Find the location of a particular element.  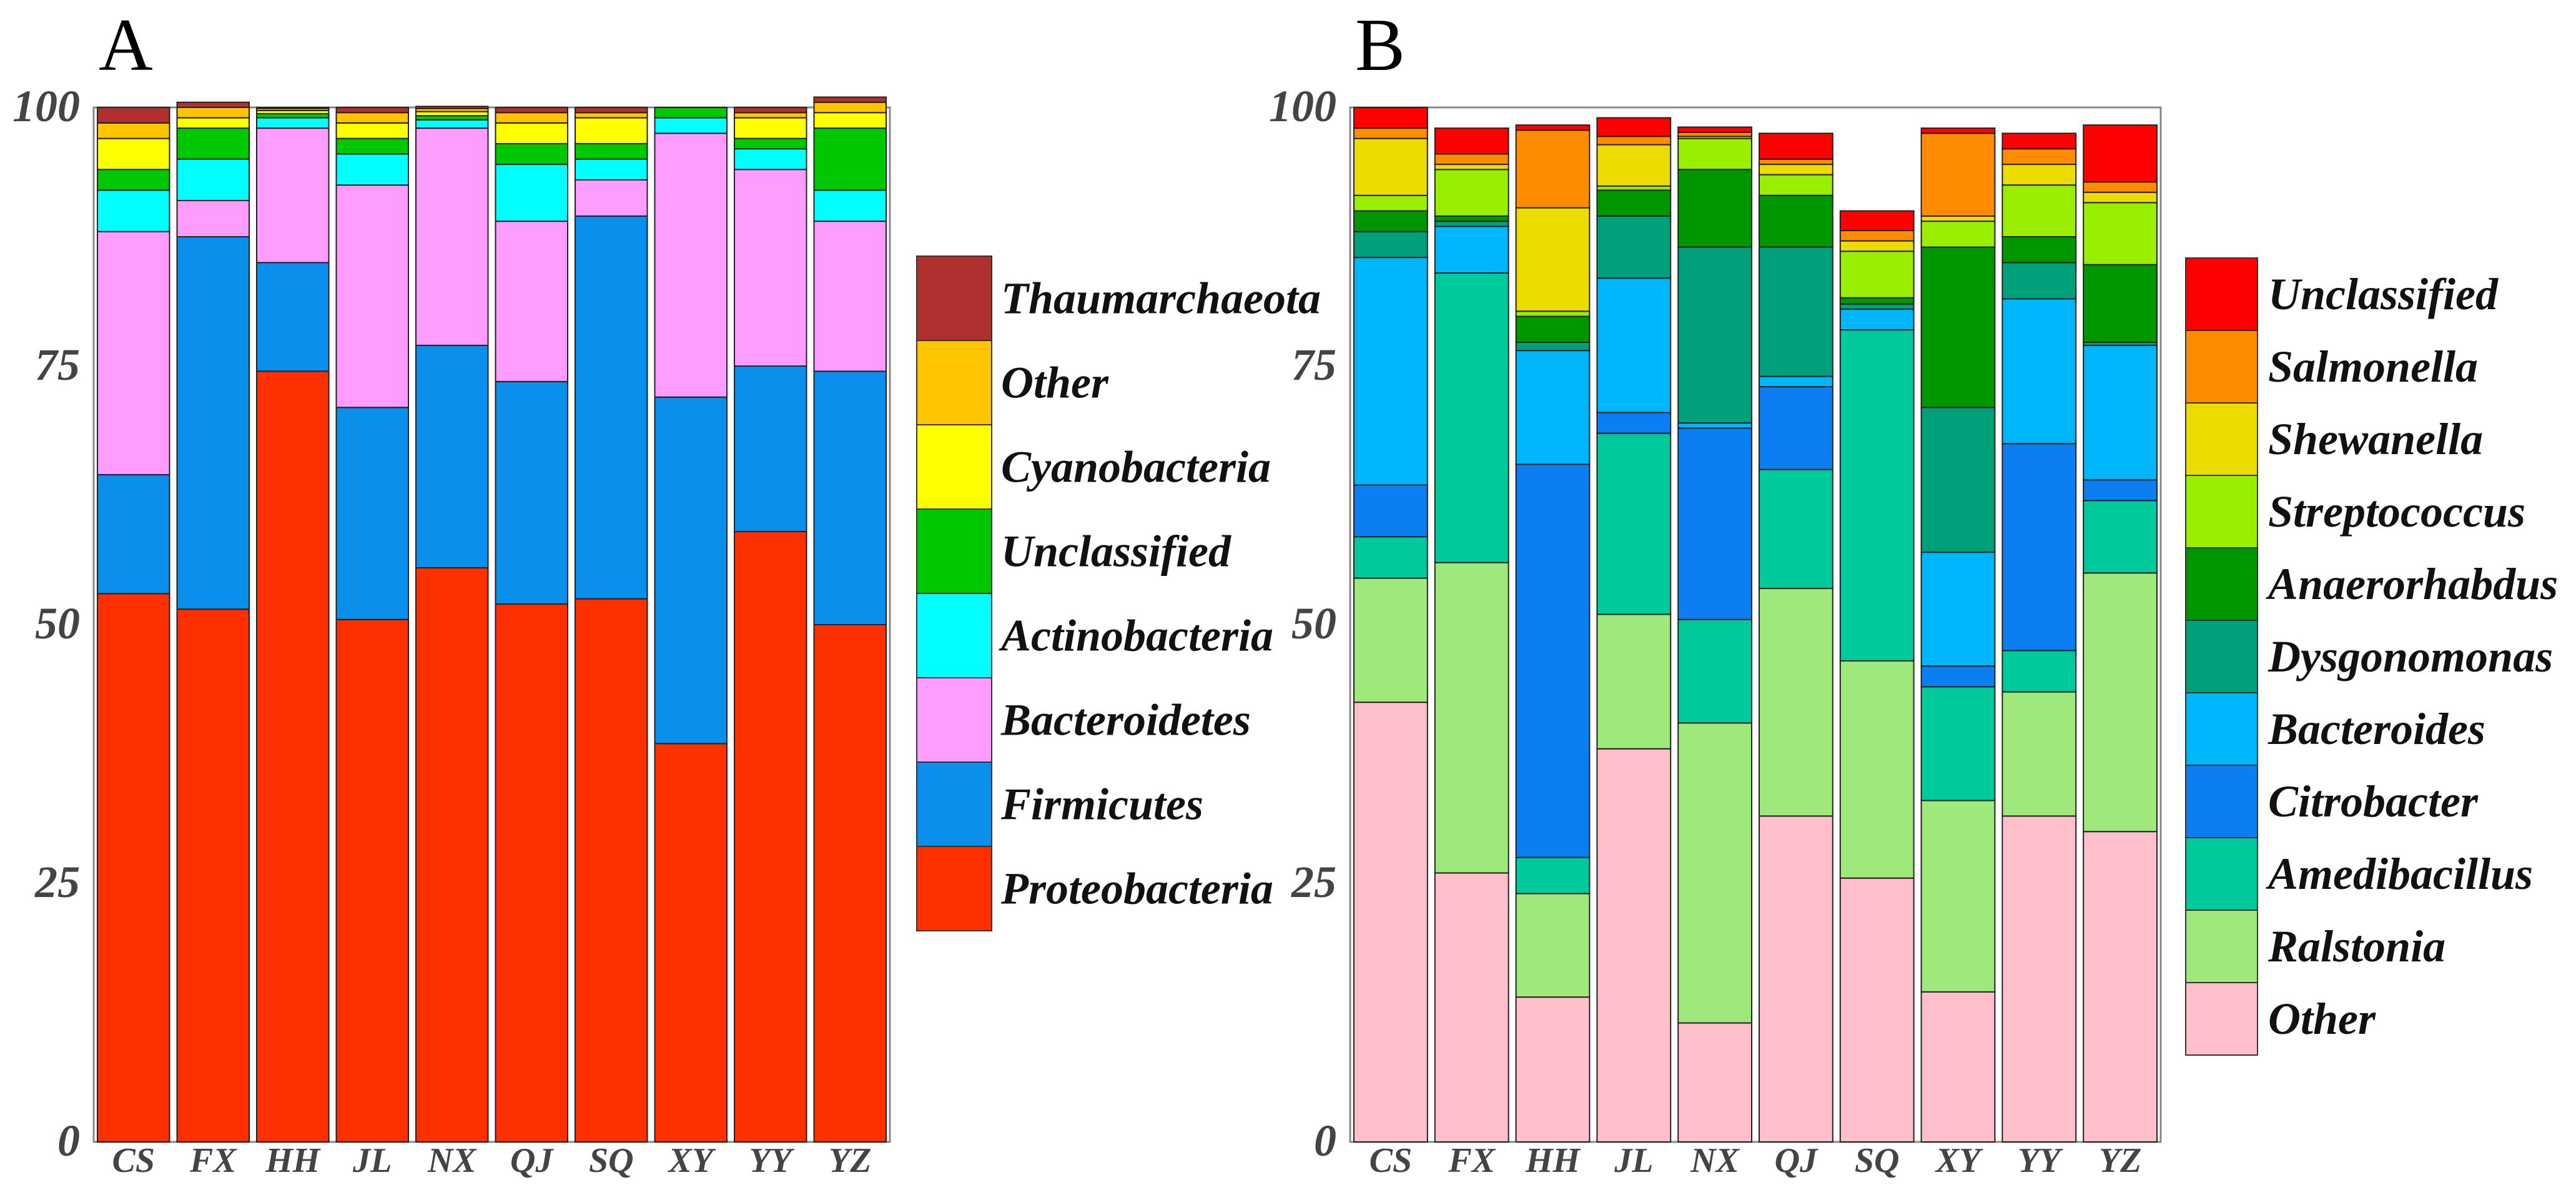

bar-segment-jl-shewanella is located at coordinates (1634, 165).